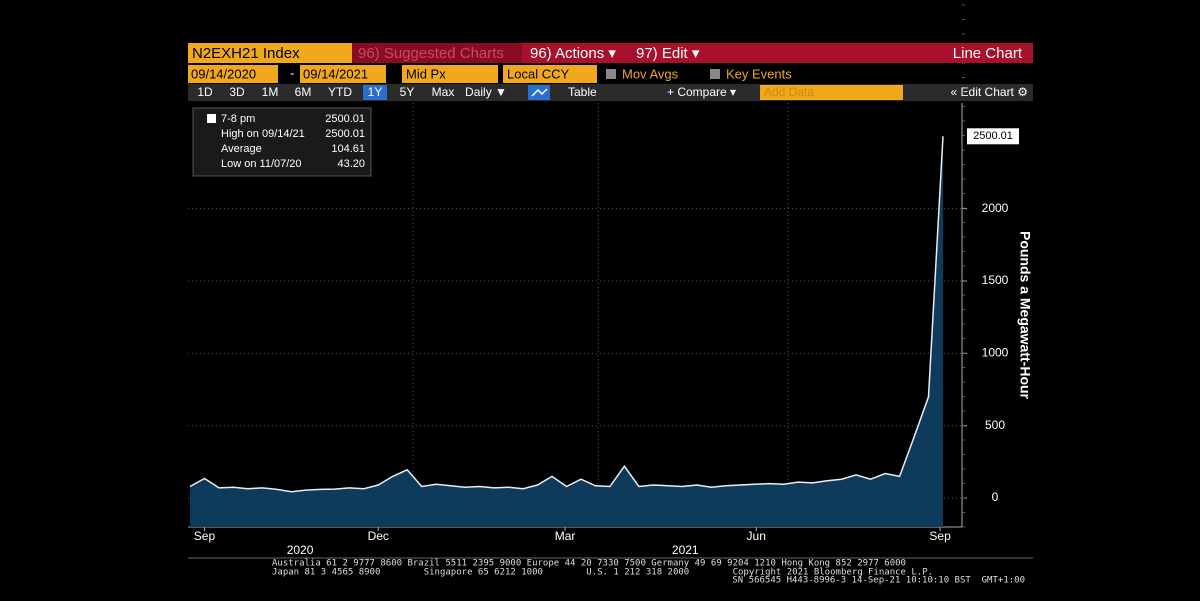 The width and height of the screenshot is (1200, 601). I want to click on info-value: 43.20, so click(351, 164).